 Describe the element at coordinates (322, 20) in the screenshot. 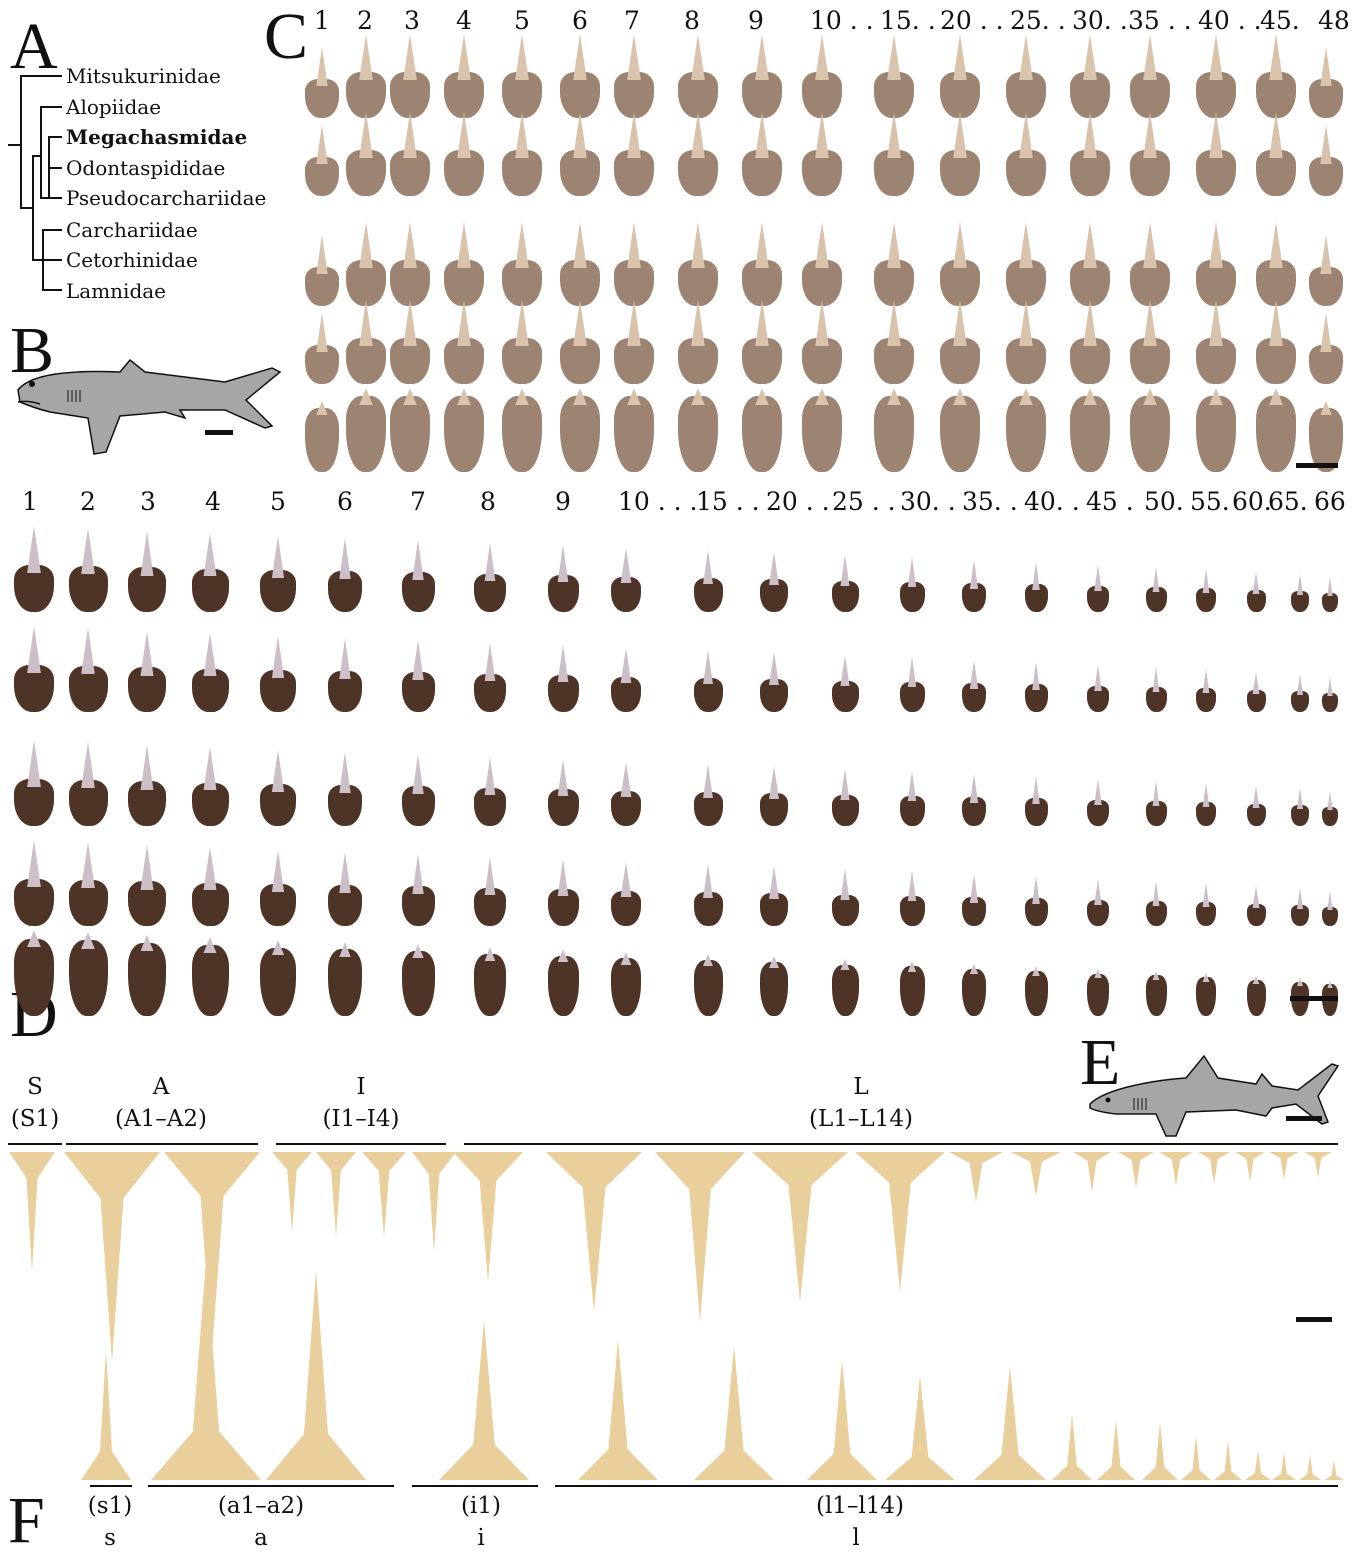

I see `tooth-position-number: 1` at that location.